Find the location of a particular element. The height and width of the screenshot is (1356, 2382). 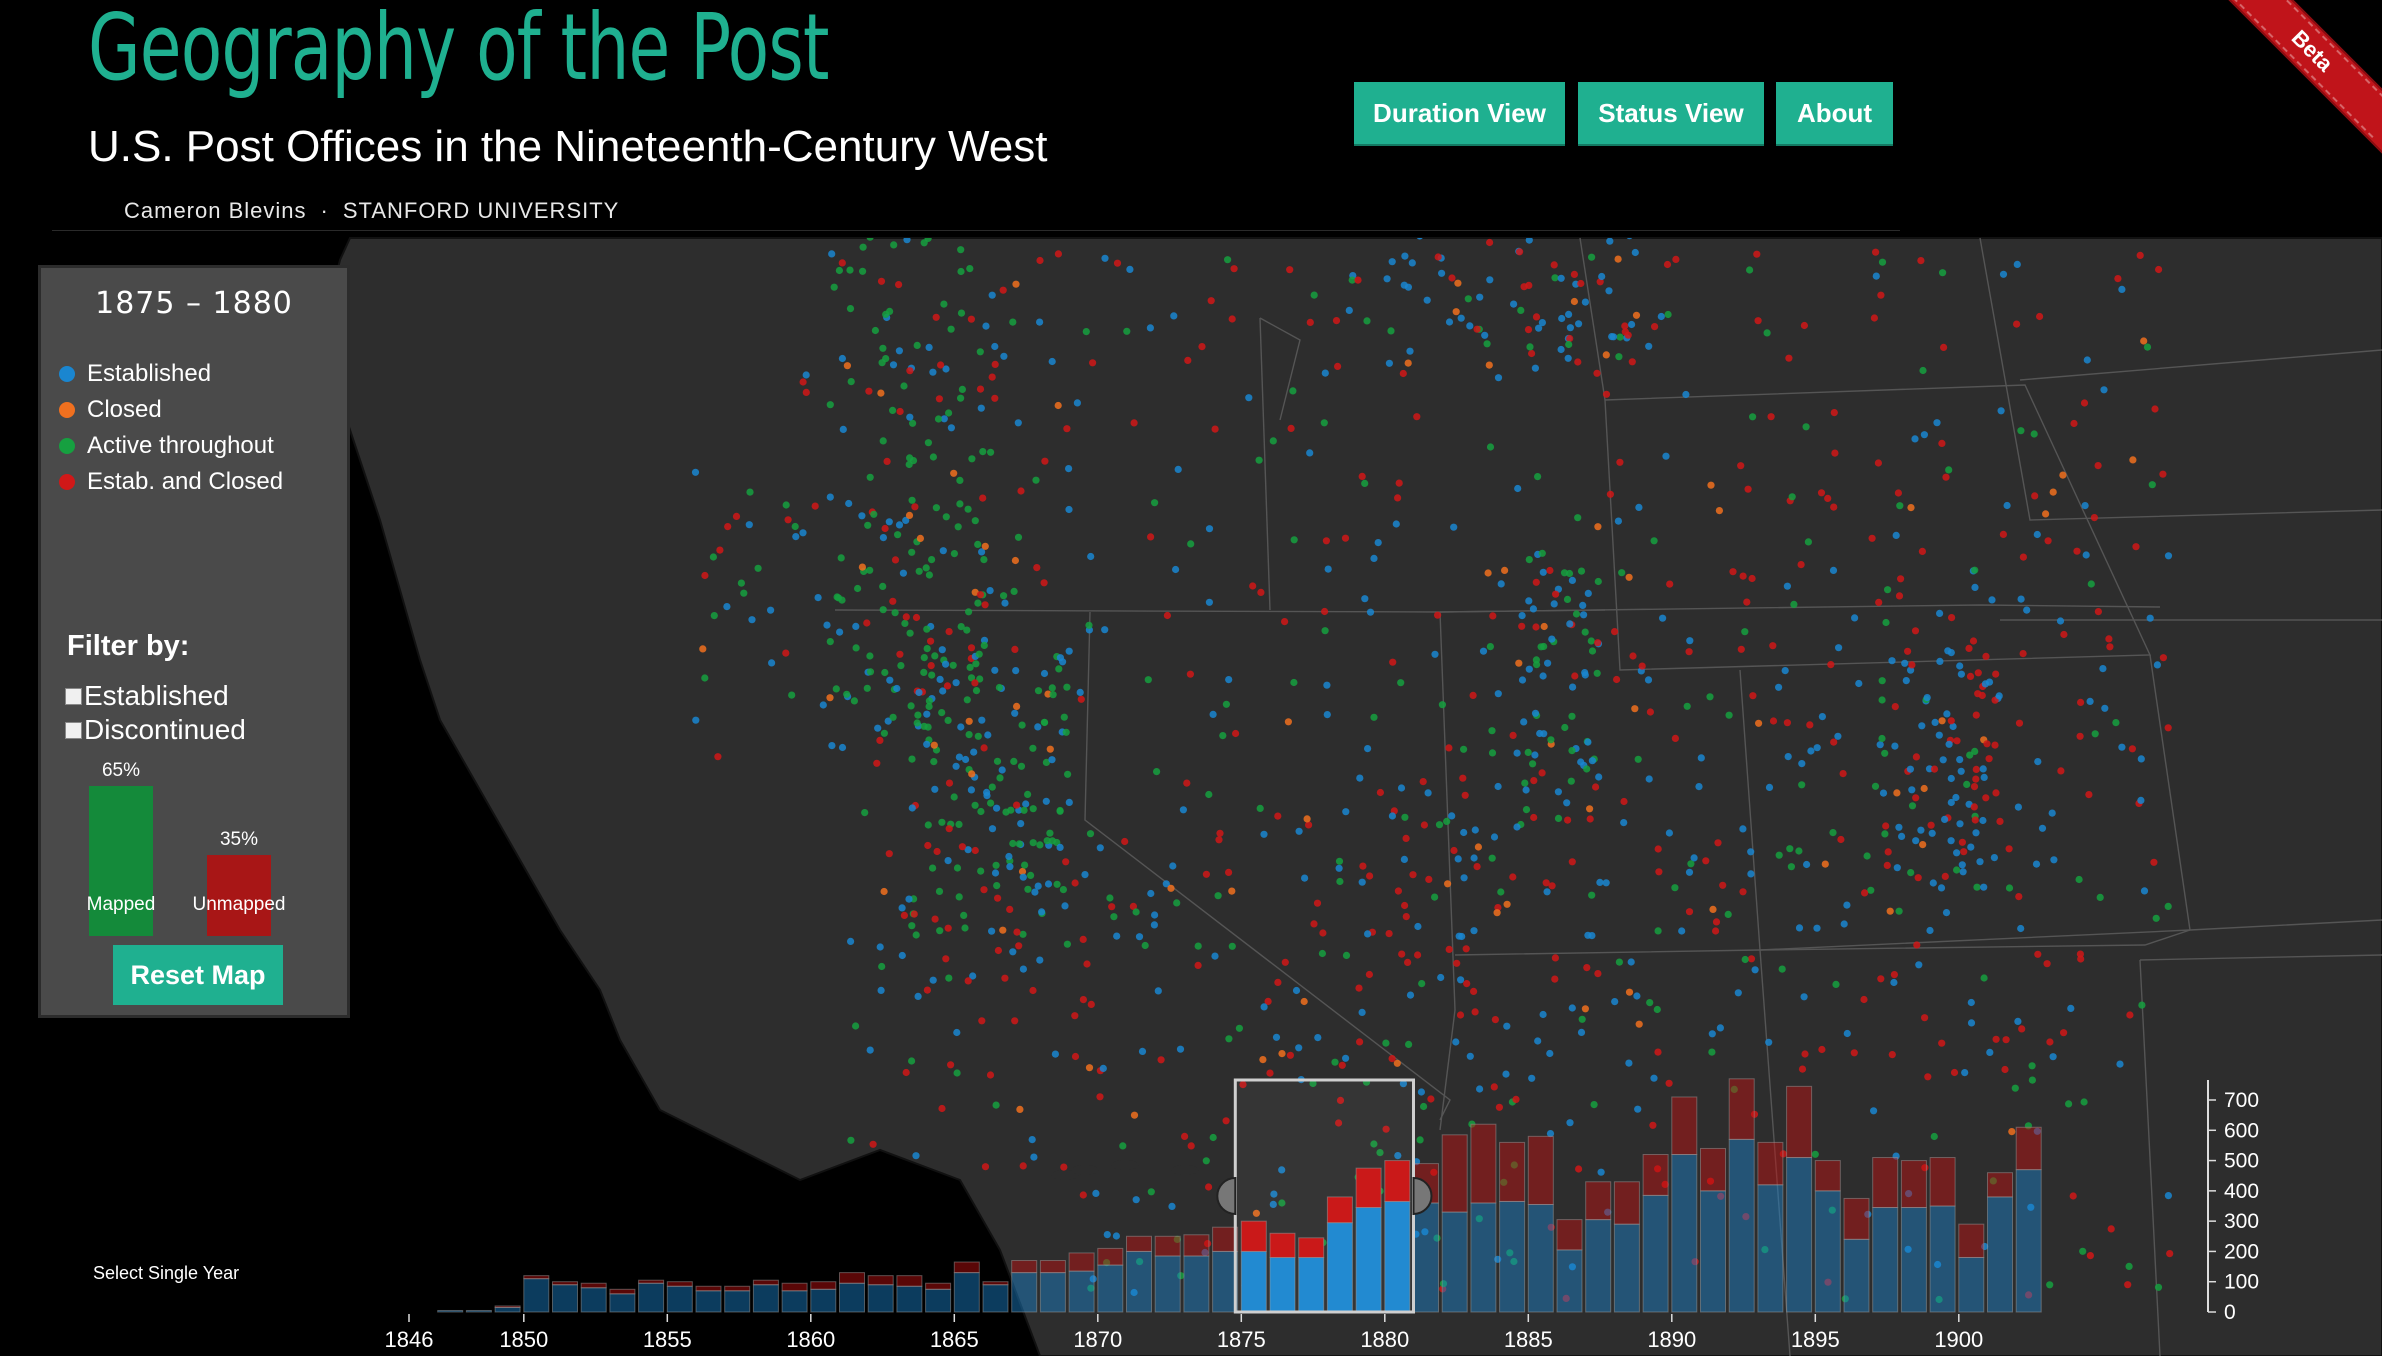

filter-discontinued: Discontinued is located at coordinates (155, 730).